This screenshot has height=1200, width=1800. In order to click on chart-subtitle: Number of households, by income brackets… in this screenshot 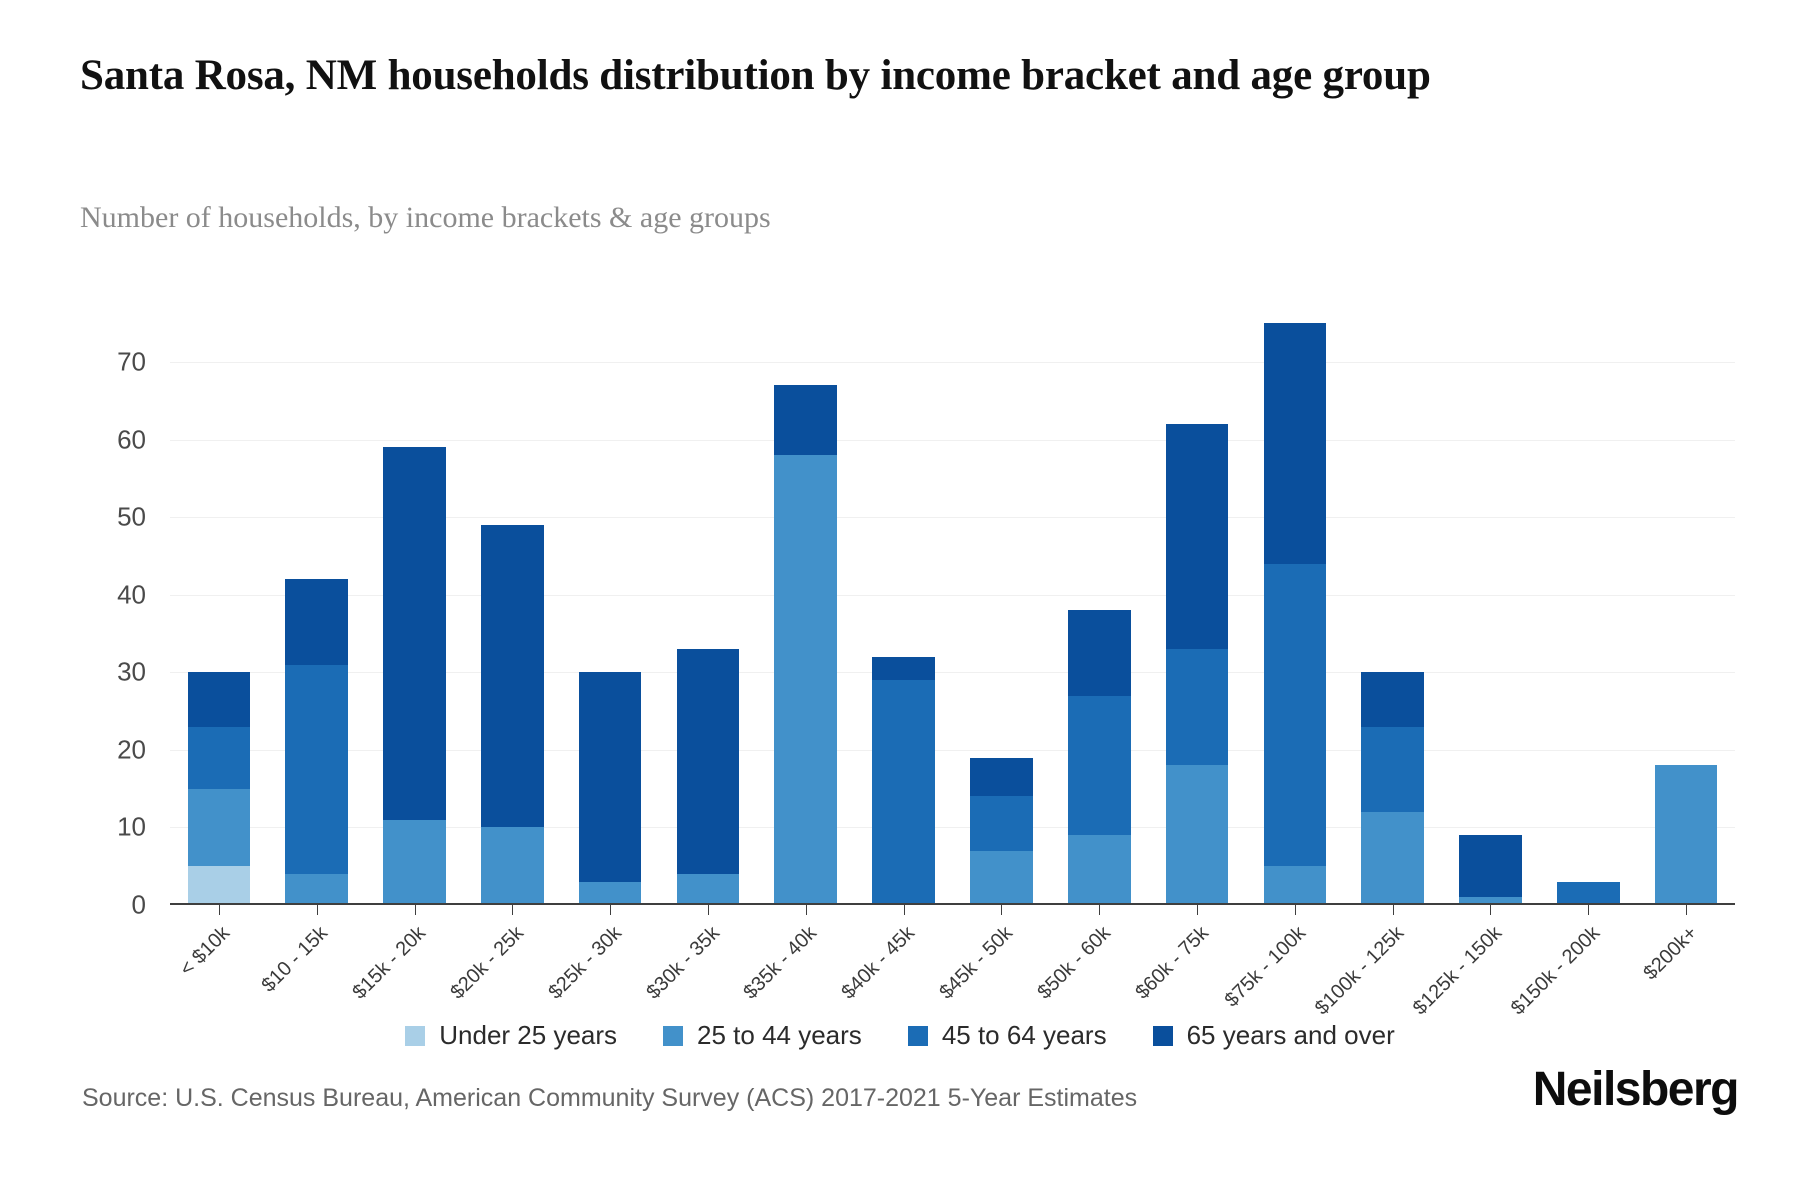, I will do `click(425, 217)`.